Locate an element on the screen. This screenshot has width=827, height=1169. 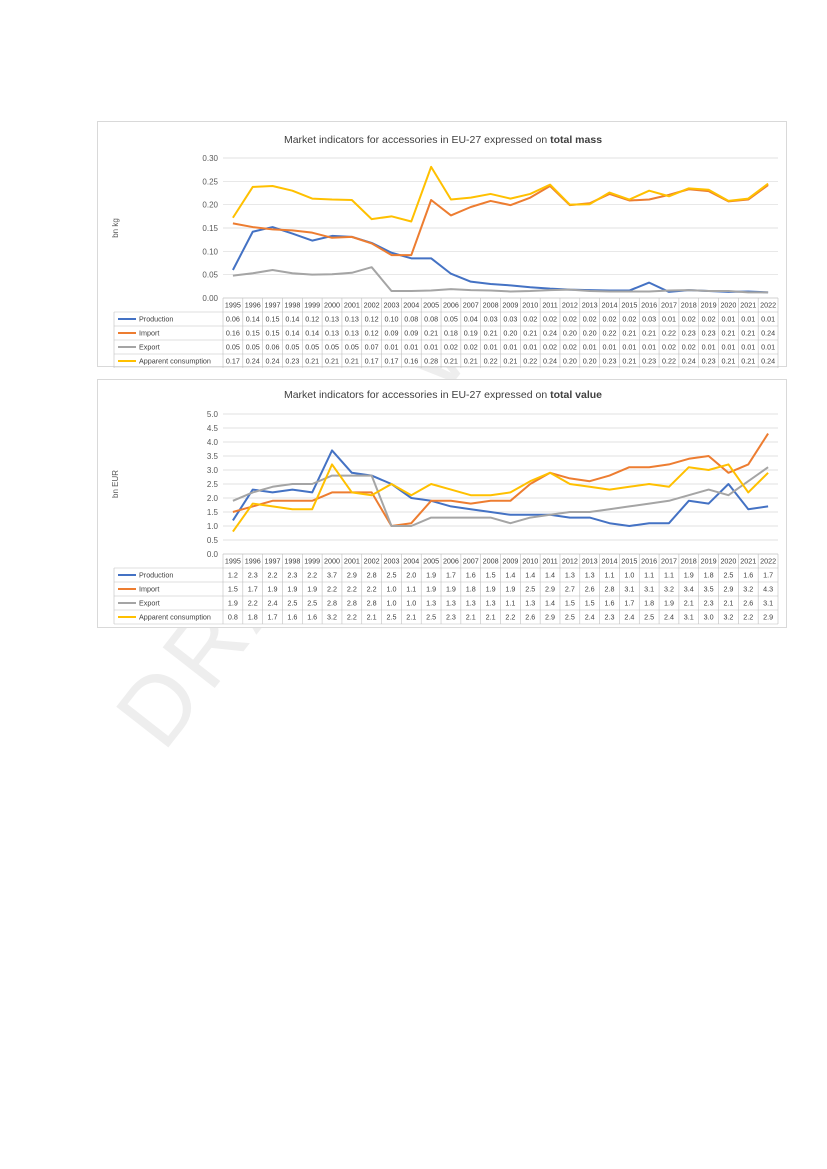
y-tick-label: 4.5 is located at coordinates (213, 428).